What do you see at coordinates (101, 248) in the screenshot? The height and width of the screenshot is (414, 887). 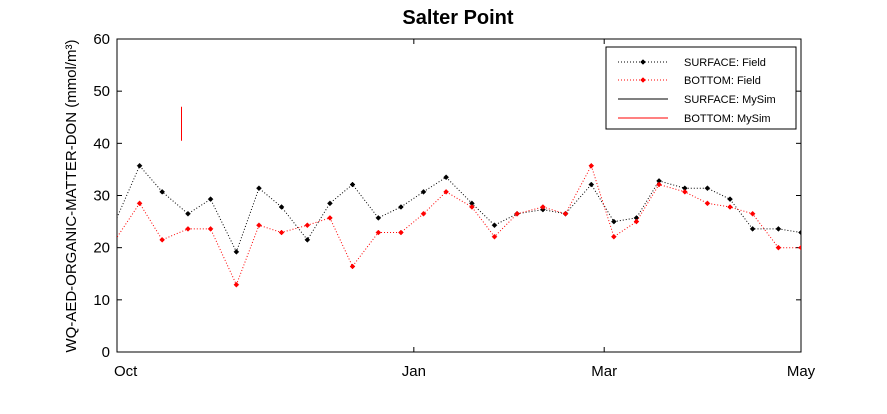 I see `y-tick-label: 20` at bounding box center [101, 248].